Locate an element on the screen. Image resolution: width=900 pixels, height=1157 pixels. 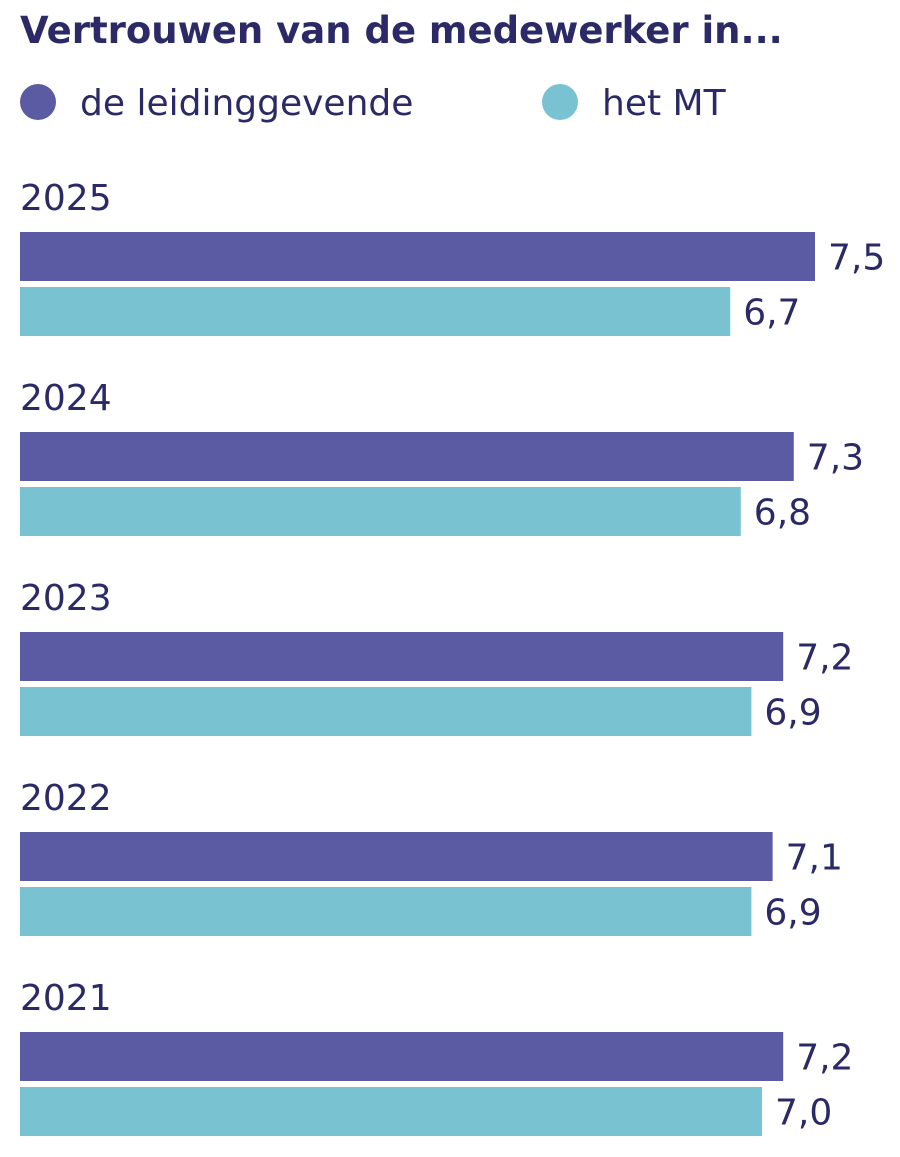
year-label: 2025 is located at coordinates (66, 198).